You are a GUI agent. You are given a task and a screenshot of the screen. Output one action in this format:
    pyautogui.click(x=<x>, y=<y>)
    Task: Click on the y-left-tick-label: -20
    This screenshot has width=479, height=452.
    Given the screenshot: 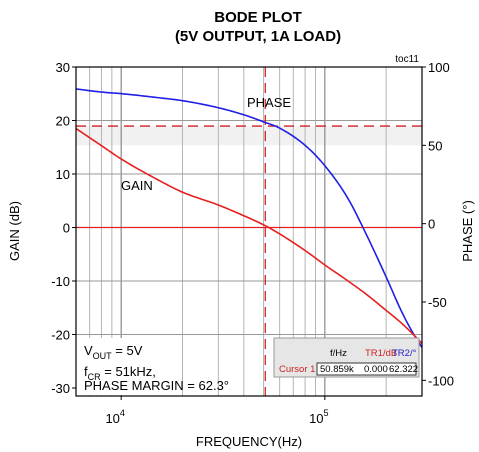 What is the action you would take?
    pyautogui.click(x=60, y=334)
    